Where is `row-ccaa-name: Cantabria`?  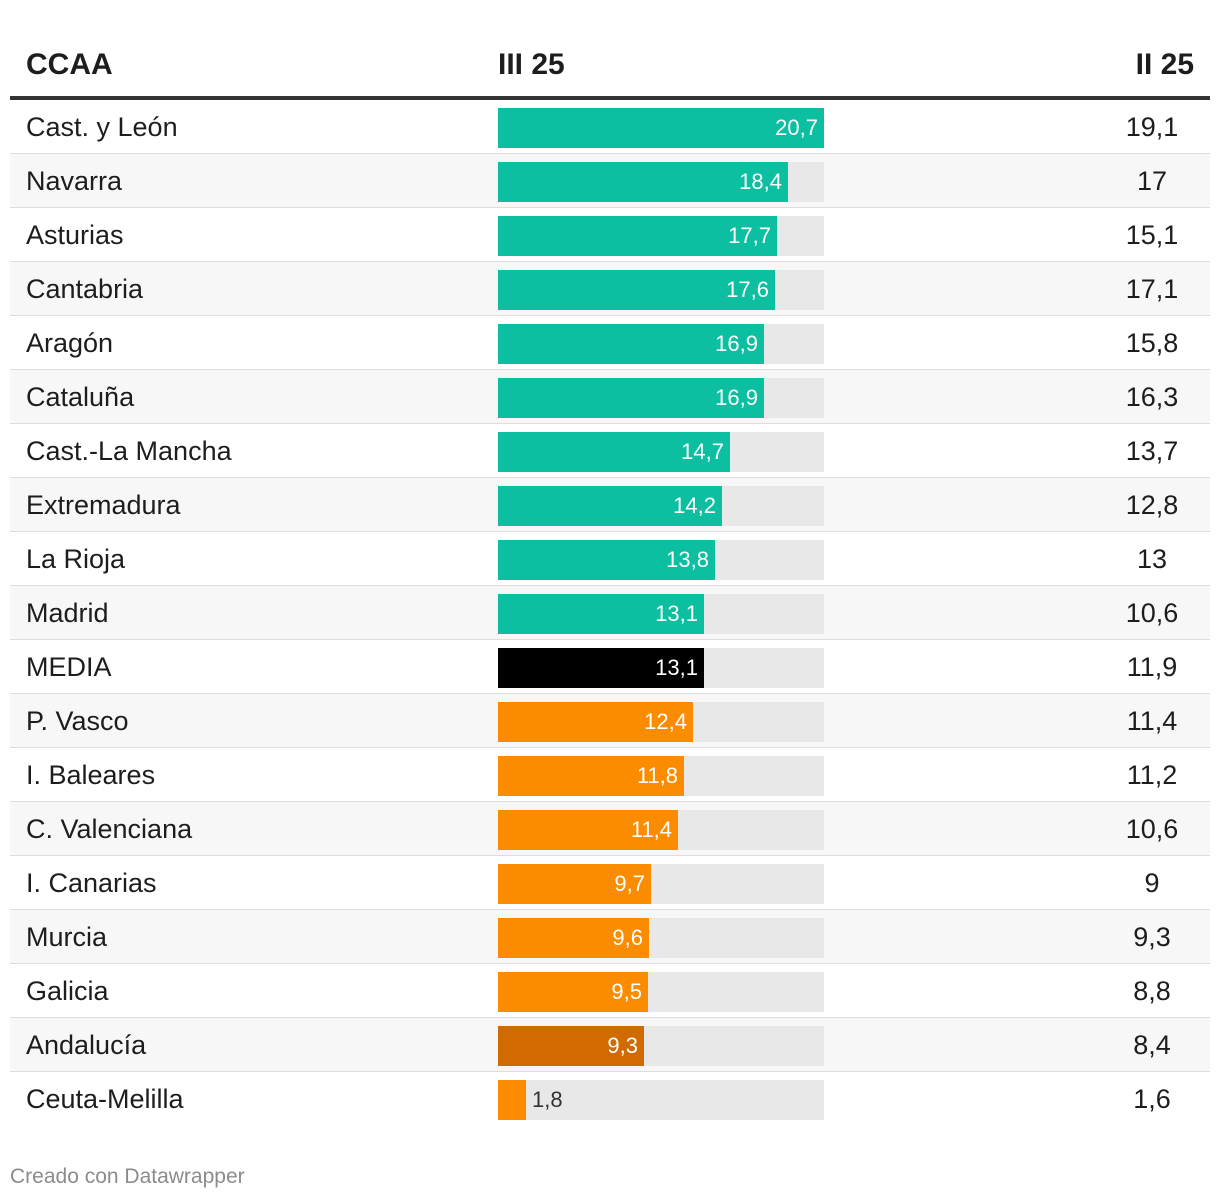 row-ccaa-name: Cantabria is located at coordinates (85, 289).